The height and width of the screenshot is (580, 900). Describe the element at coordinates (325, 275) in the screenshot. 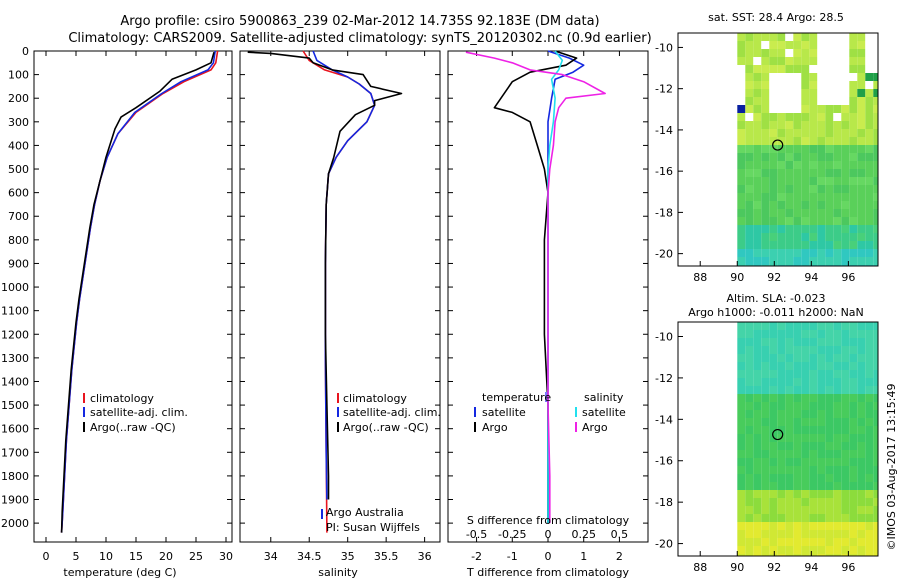

I see `series-line-argo` at that location.